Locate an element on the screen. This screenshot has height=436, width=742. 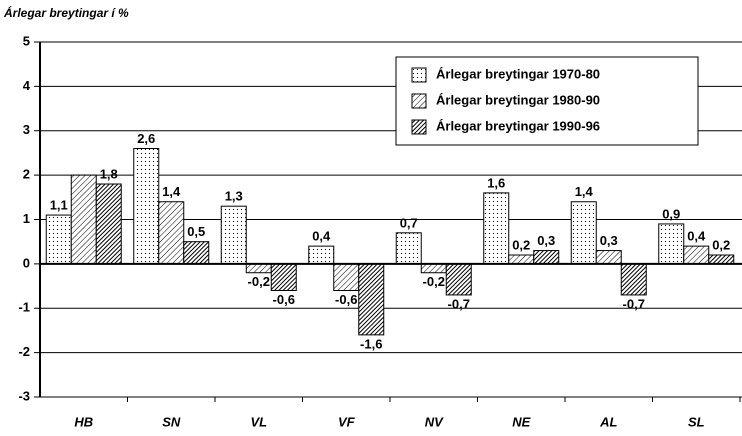
y-tick-label: -3 is located at coordinates (24, 395).